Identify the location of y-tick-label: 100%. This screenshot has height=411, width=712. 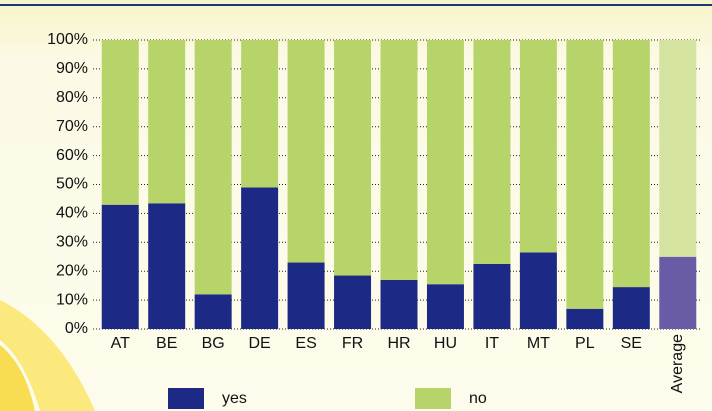
(67, 39).